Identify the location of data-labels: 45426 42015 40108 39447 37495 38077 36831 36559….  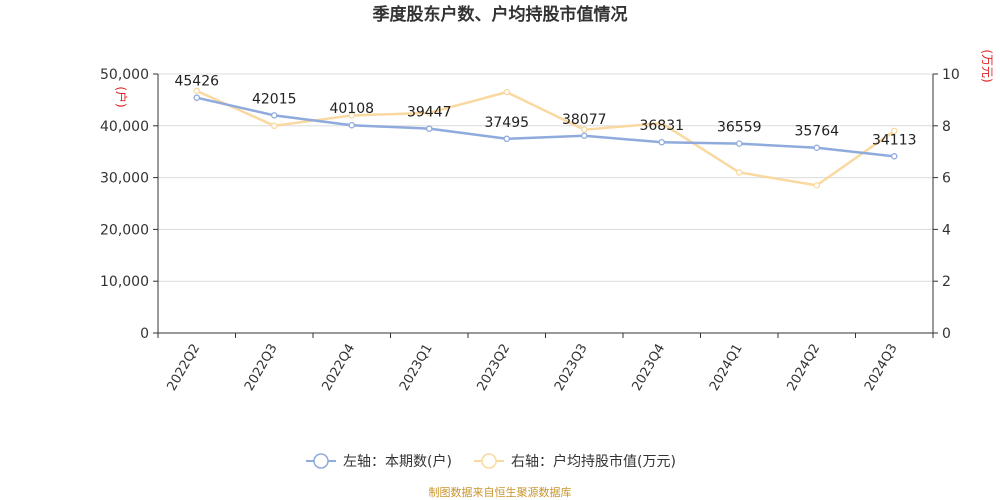
(545, 111).